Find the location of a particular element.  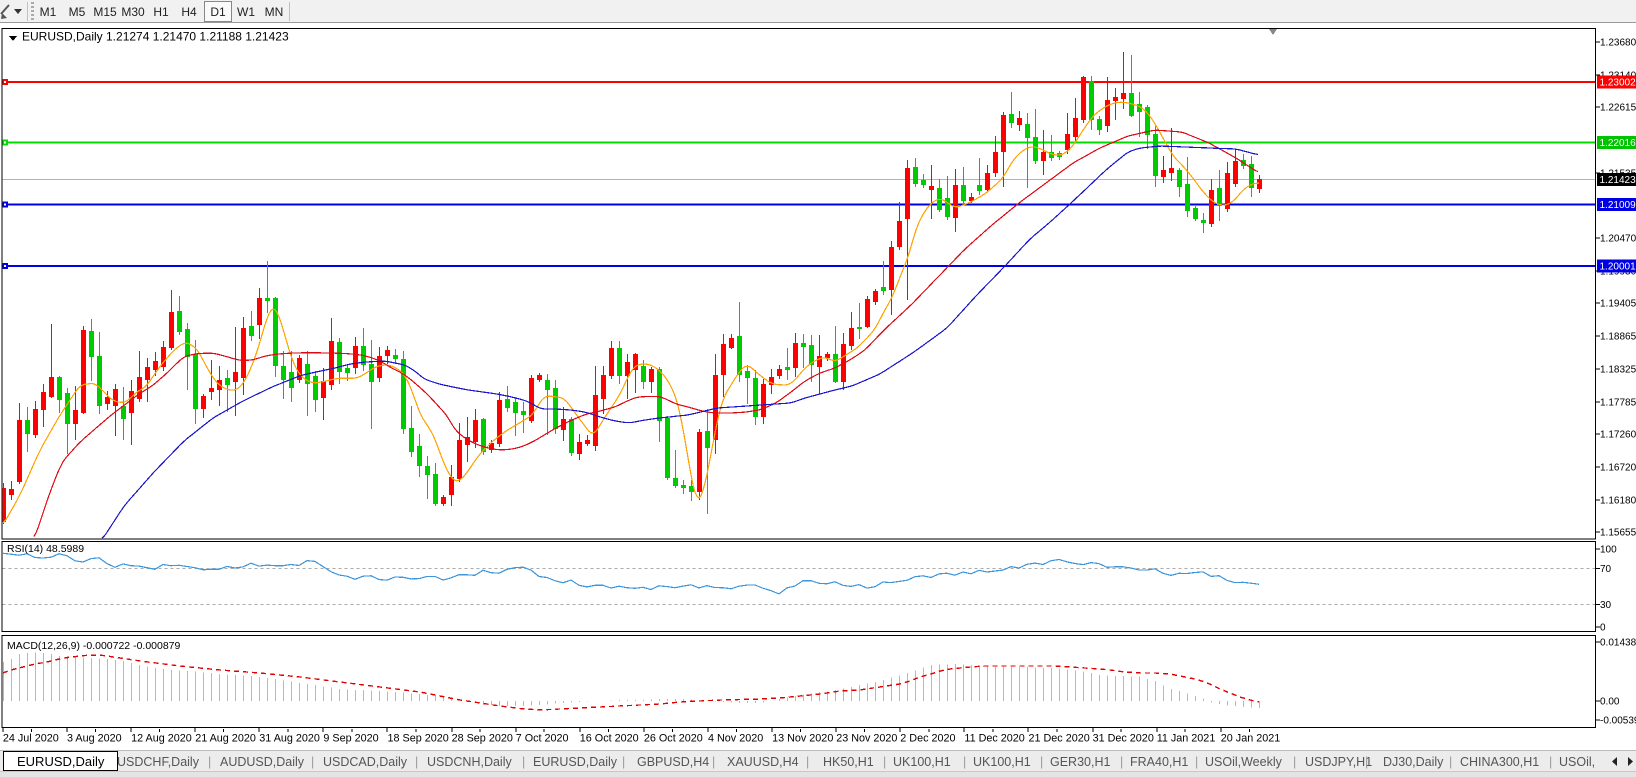

svg-text: 1.16180 is located at coordinates (1618, 501).